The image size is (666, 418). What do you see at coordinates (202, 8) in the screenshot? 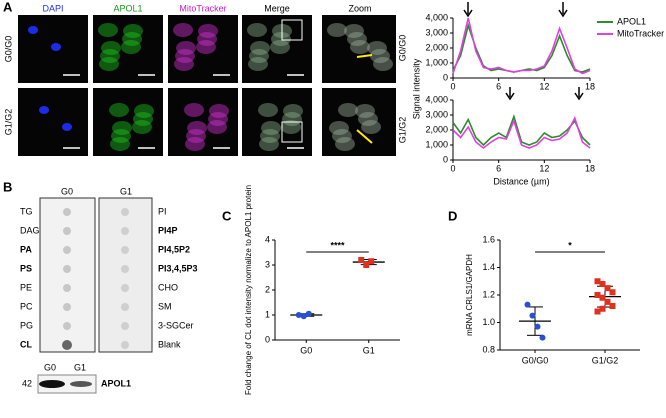
I see `column-header: MitoTracker` at bounding box center [202, 8].